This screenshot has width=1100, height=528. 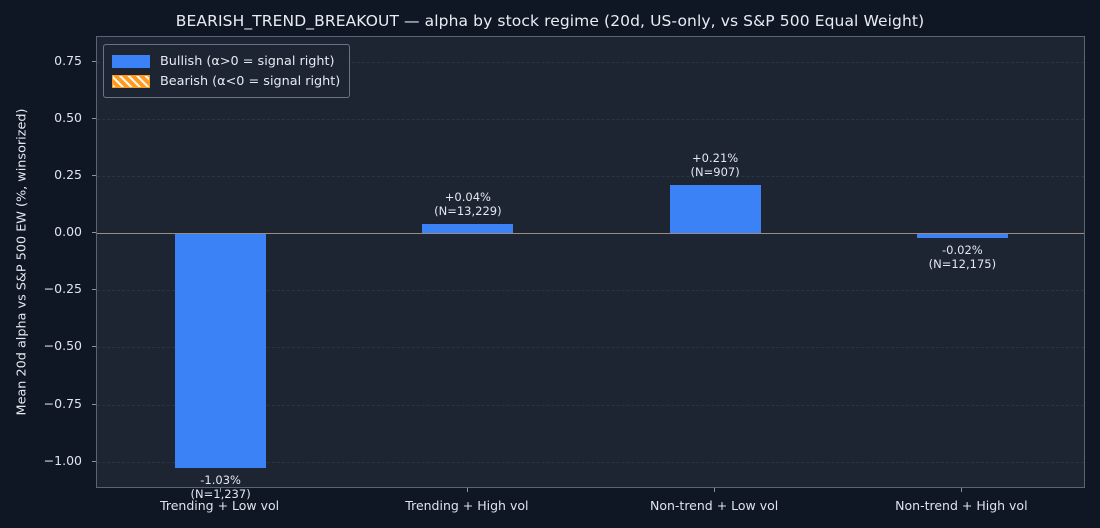 What do you see at coordinates (715, 172) in the screenshot?
I see `bar-count-label: (N=907)` at bounding box center [715, 172].